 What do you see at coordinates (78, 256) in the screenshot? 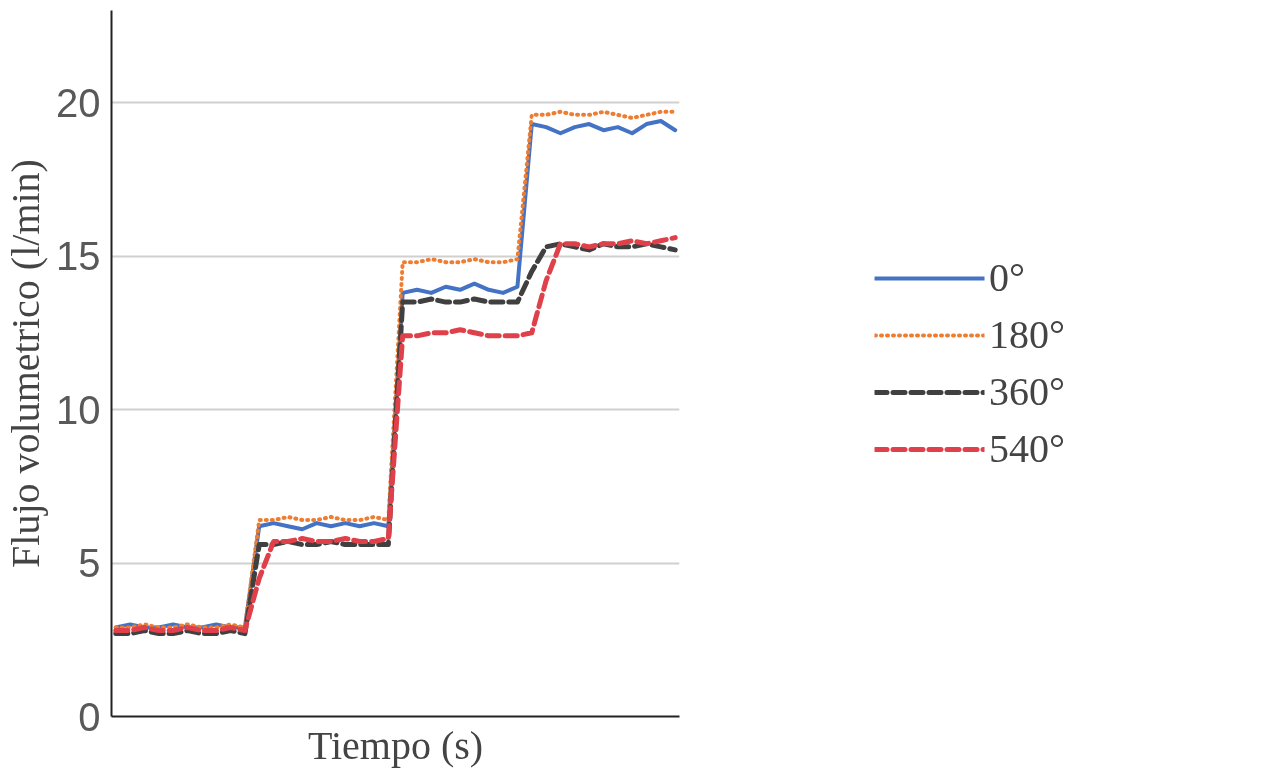
I see `y-tick-label: 15` at bounding box center [78, 256].